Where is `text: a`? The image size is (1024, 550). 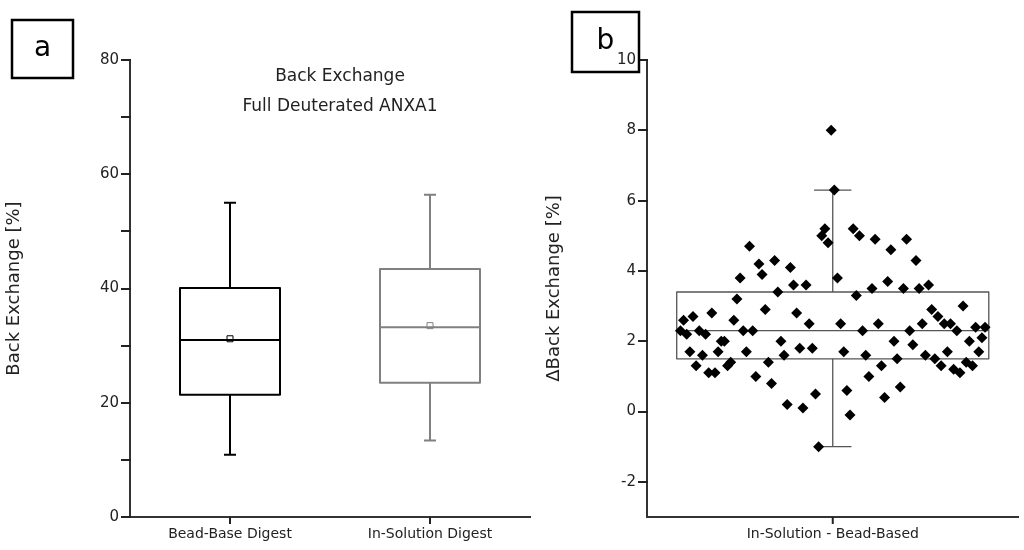
text: a is located at coordinates (42, 47).